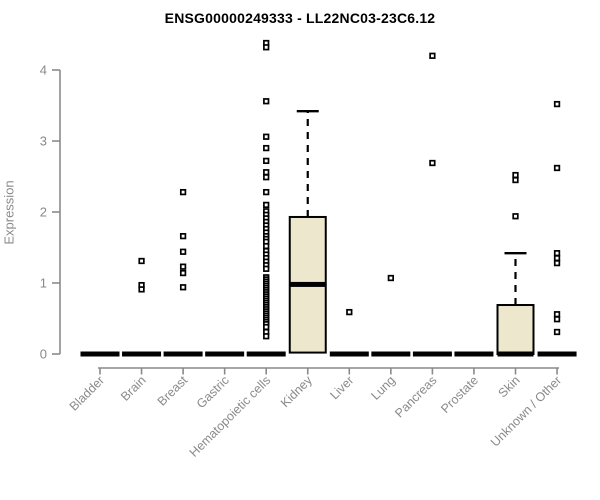 The image size is (600, 500). Describe the element at coordinates (213, 392) in the screenshot. I see `x-tick-label: Gastric` at that location.